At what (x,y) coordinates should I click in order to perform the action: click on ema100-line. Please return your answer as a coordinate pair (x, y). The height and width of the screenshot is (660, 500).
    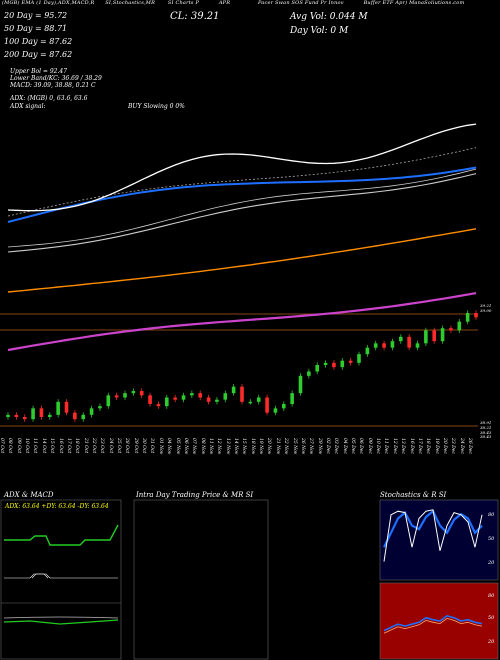
    Looking at the image, I should click on (242, 213).